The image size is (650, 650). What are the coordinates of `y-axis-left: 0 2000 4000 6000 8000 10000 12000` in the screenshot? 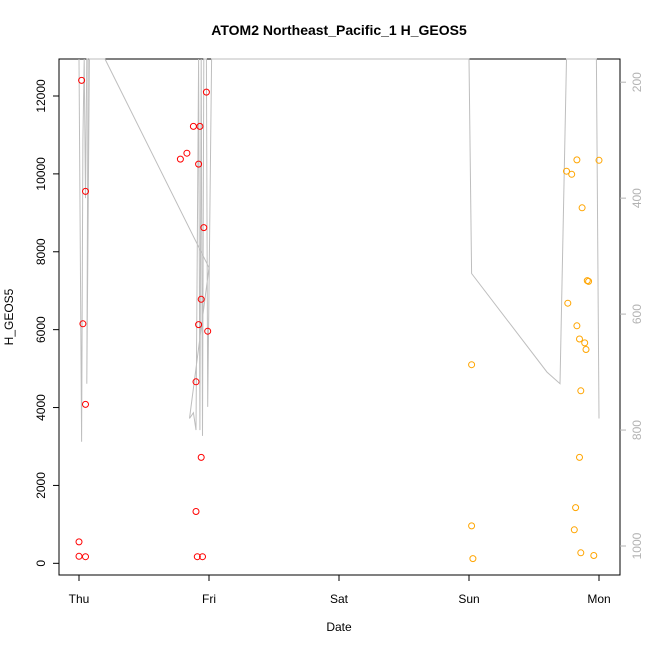 It's located at (46, 323).